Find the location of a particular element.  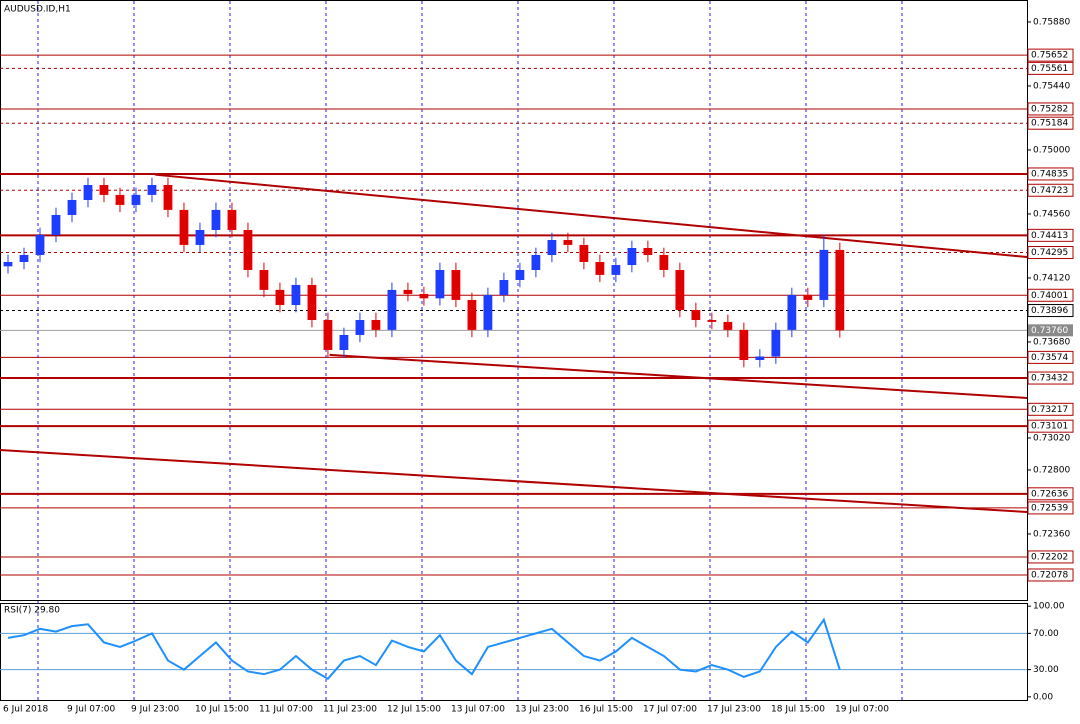

x-tick-label: 13 Jul 23:00 is located at coordinates (542, 710).